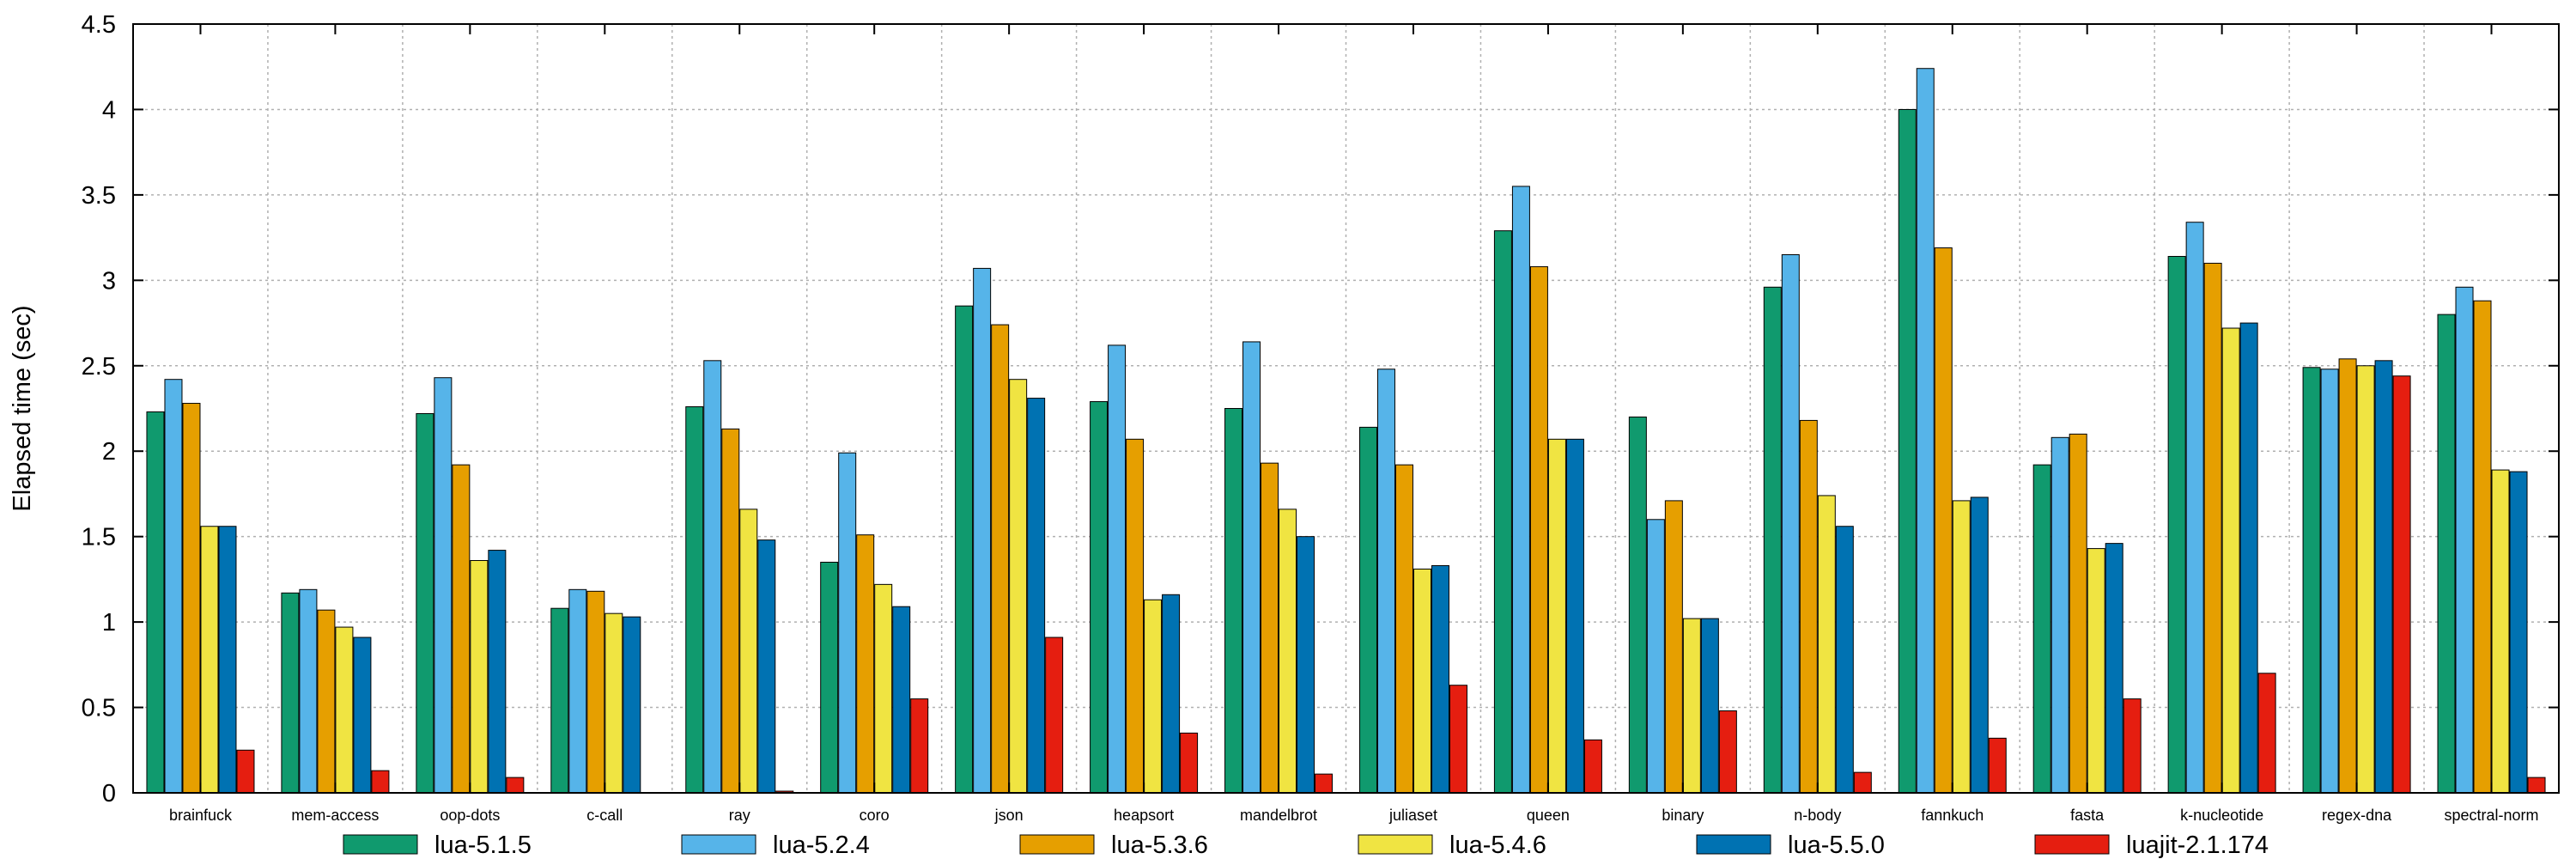 Image resolution: width=2576 pixels, height=859 pixels. What do you see at coordinates (1144, 816) in the screenshot?
I see `x-category-label: heapsort` at bounding box center [1144, 816].